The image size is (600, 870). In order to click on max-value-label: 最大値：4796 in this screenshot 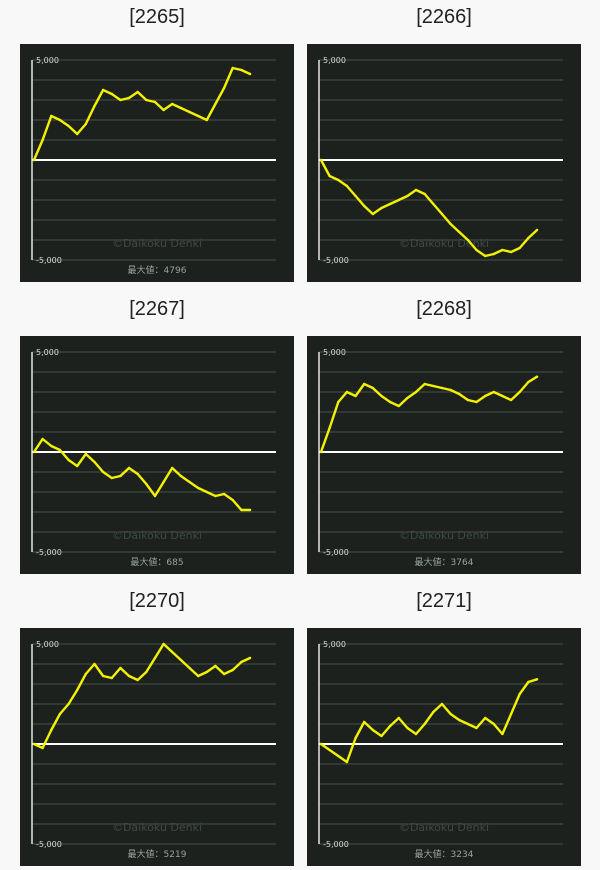, I will do `click(157, 270)`.